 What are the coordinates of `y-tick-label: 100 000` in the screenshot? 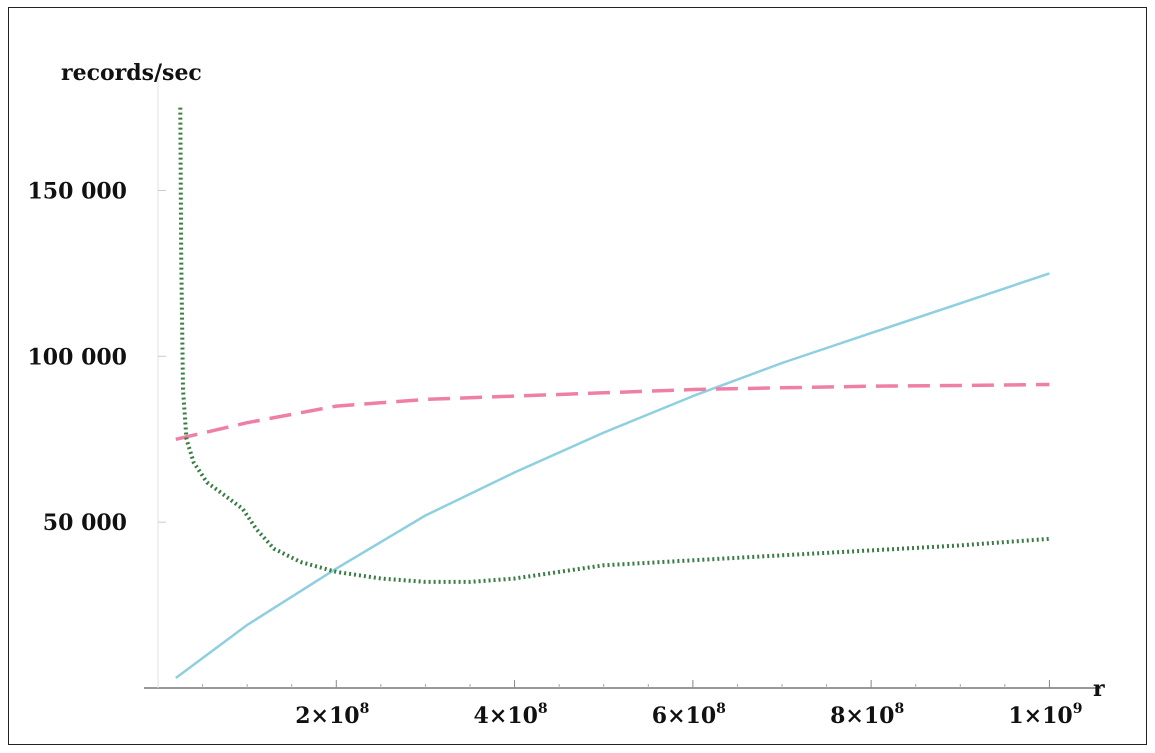 It's located at (77, 357).